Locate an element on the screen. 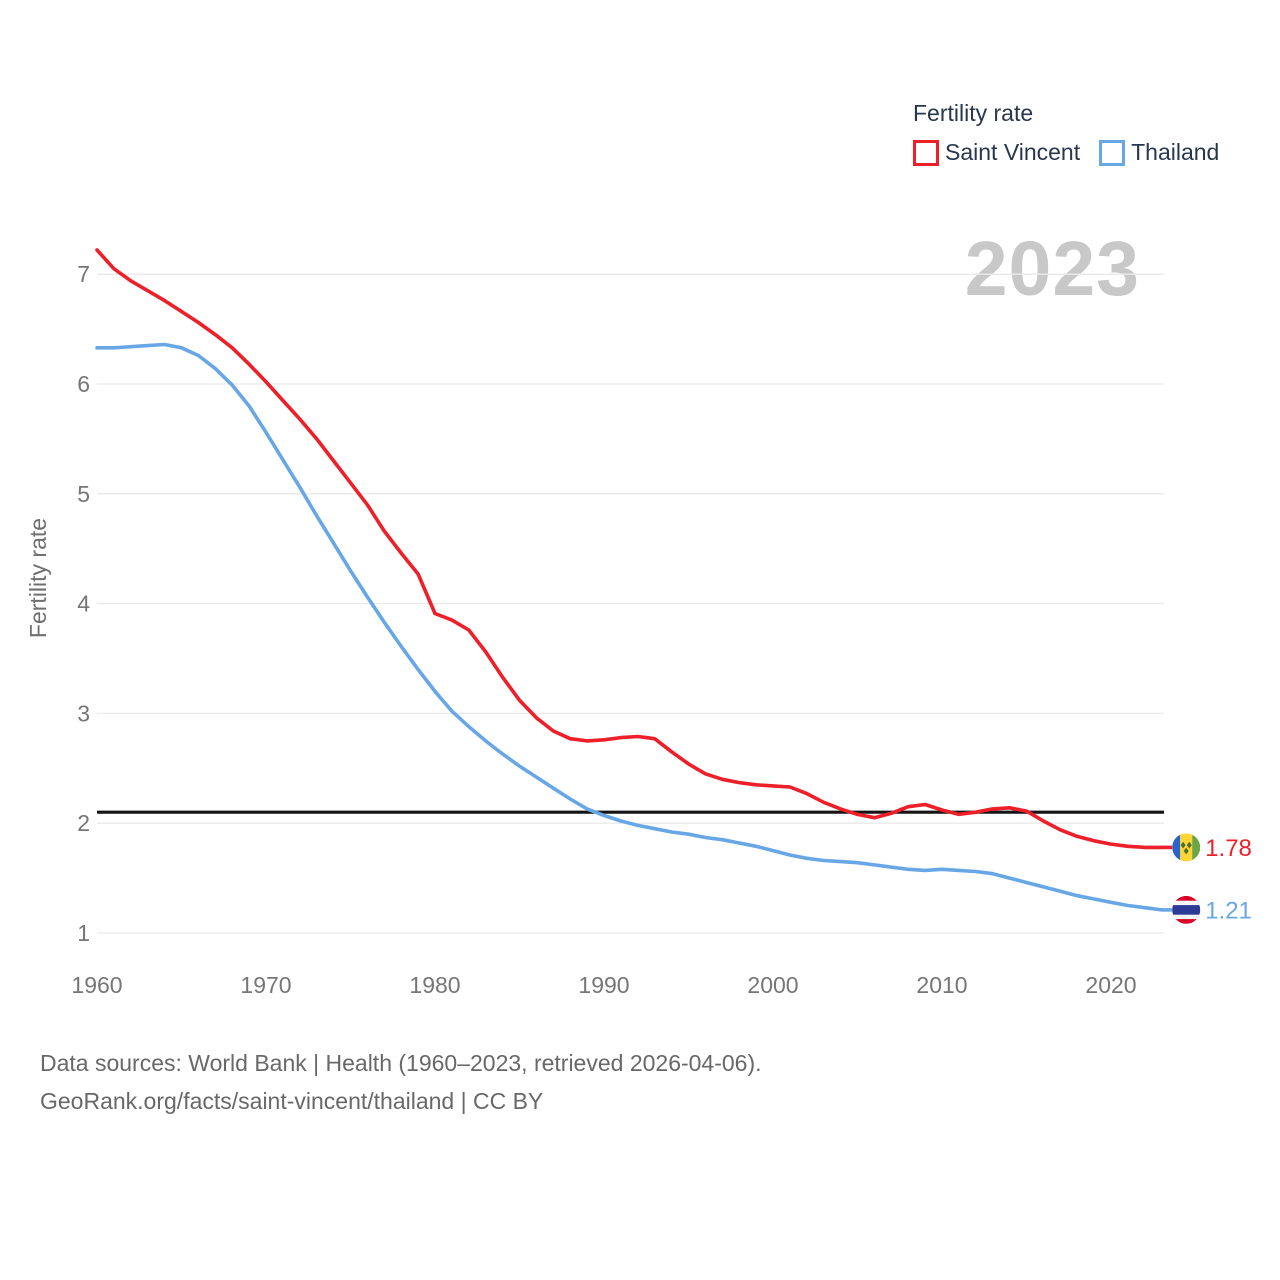  y-tick-7: 7 is located at coordinates (83, 274).